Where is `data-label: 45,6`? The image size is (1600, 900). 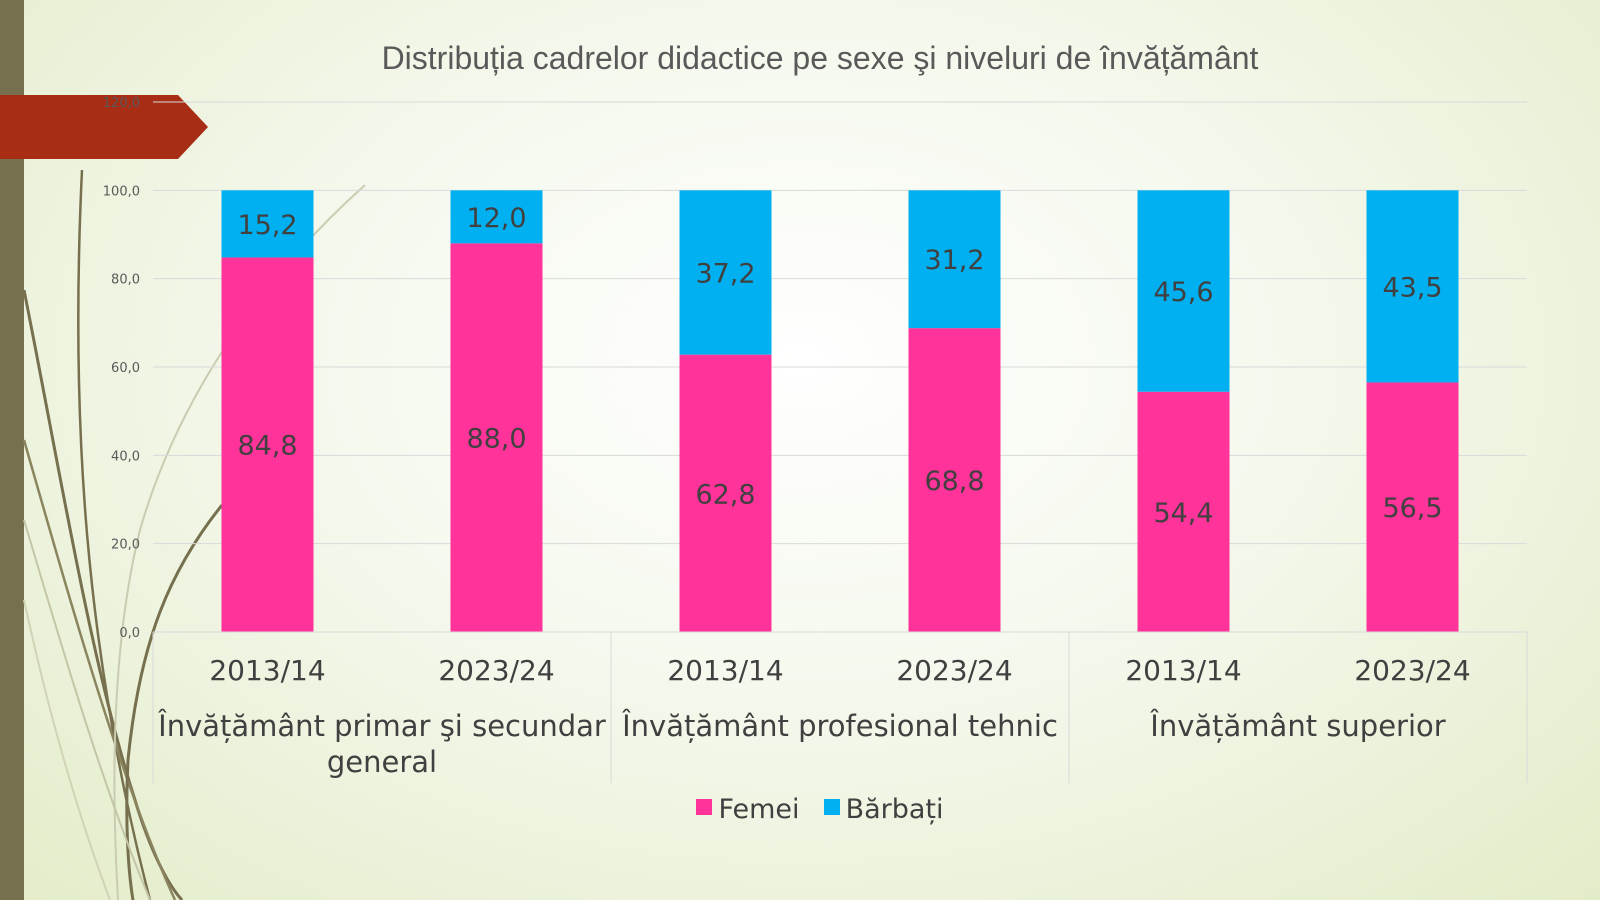
data-label: 45,6 is located at coordinates (1183, 292).